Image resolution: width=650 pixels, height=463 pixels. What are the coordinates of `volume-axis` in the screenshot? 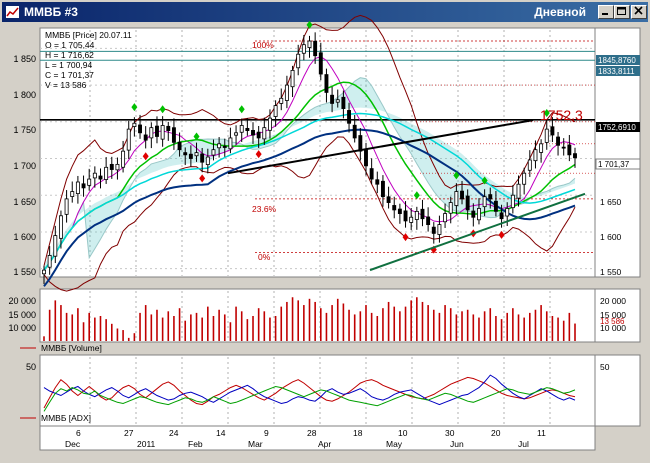 It's located at (617, 315).